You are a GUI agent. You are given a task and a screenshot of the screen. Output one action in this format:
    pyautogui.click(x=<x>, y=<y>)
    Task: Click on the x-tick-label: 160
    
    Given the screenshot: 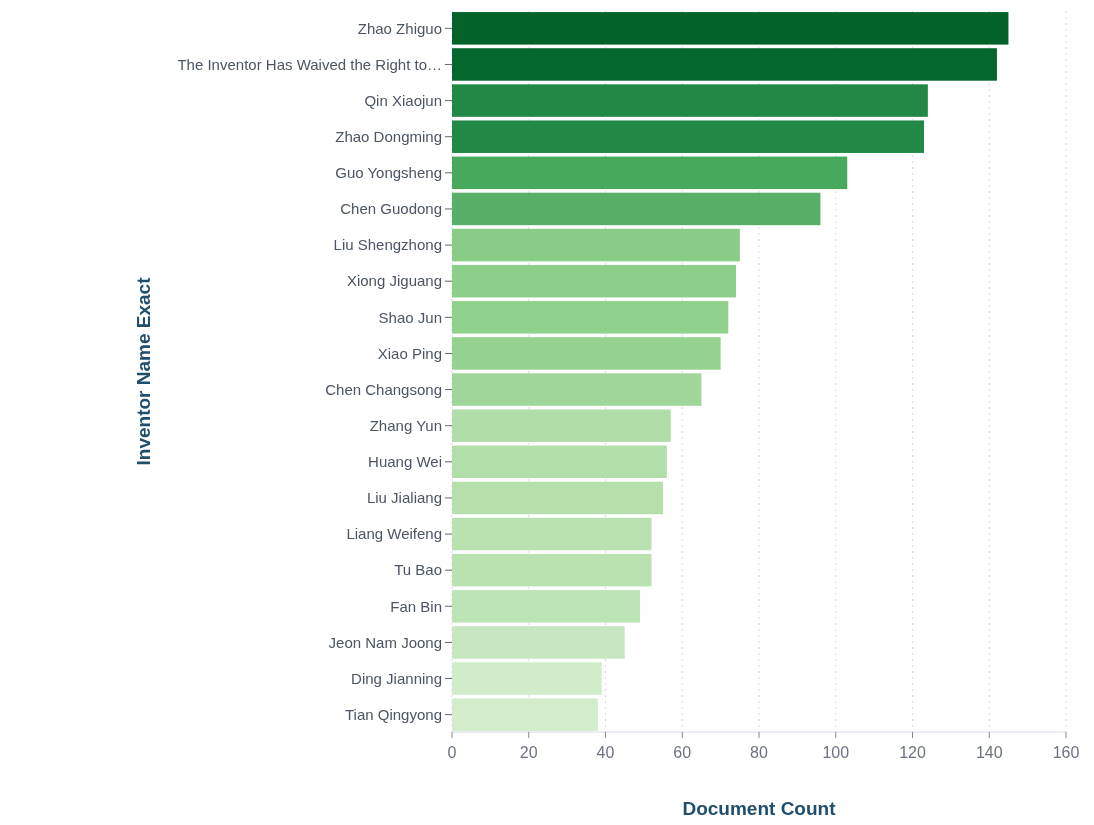 What is the action you would take?
    pyautogui.click(x=1066, y=752)
    